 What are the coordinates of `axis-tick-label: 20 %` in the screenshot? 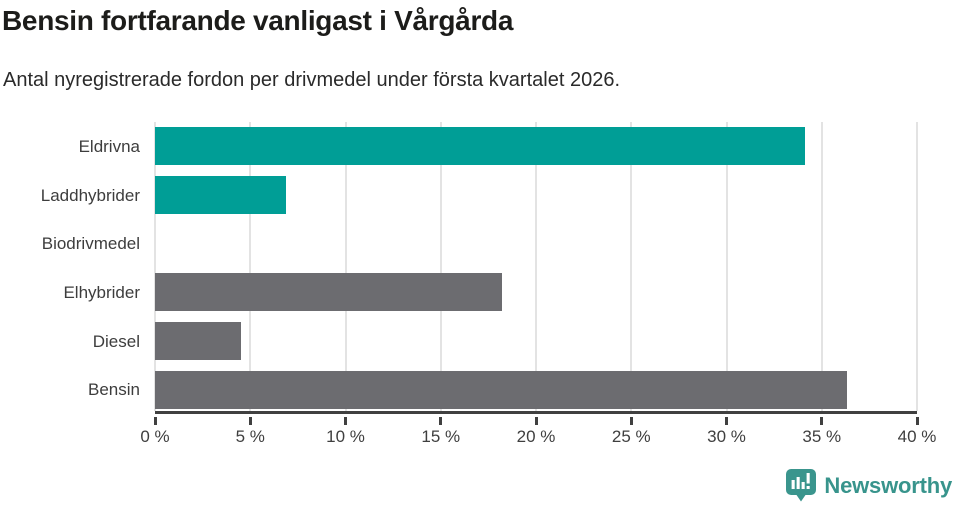 It's located at (536, 436).